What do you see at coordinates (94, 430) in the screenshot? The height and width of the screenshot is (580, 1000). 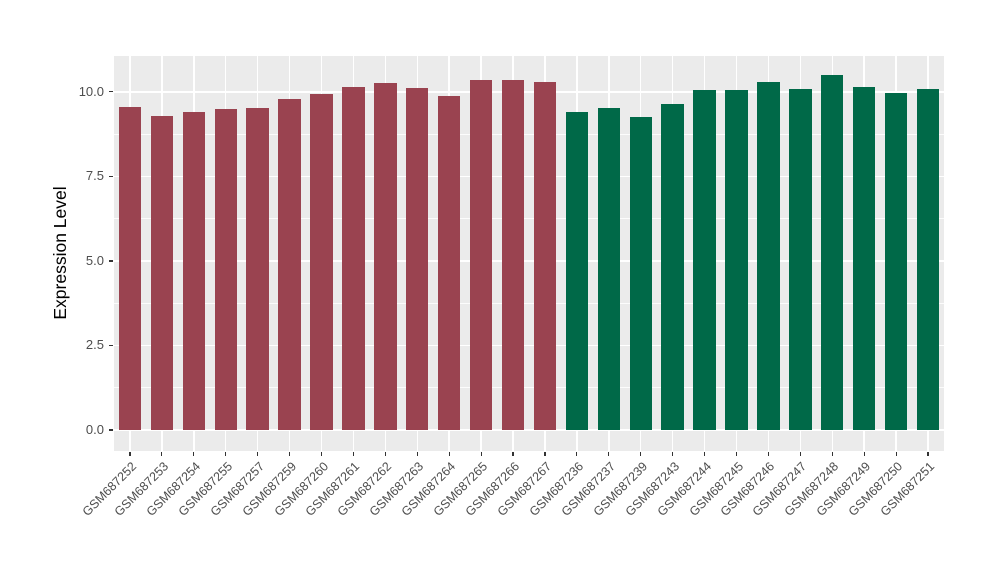 I see `y-tick-label: 0.0` at bounding box center [94, 430].